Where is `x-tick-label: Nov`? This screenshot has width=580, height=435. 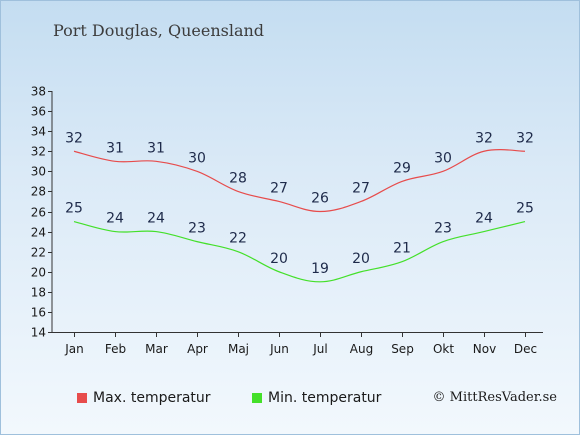 x-tick-label: Nov is located at coordinates (484, 349).